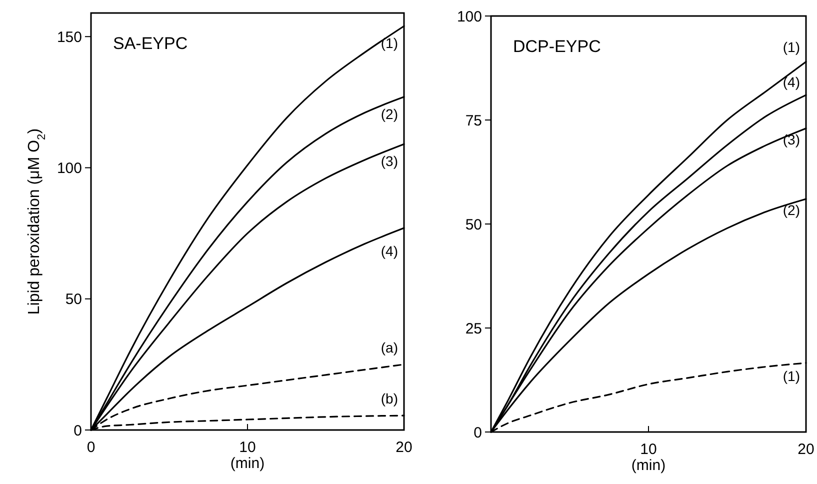 Image resolution: width=817 pixels, height=484 pixels. I want to click on series-label: (b), so click(389, 398).